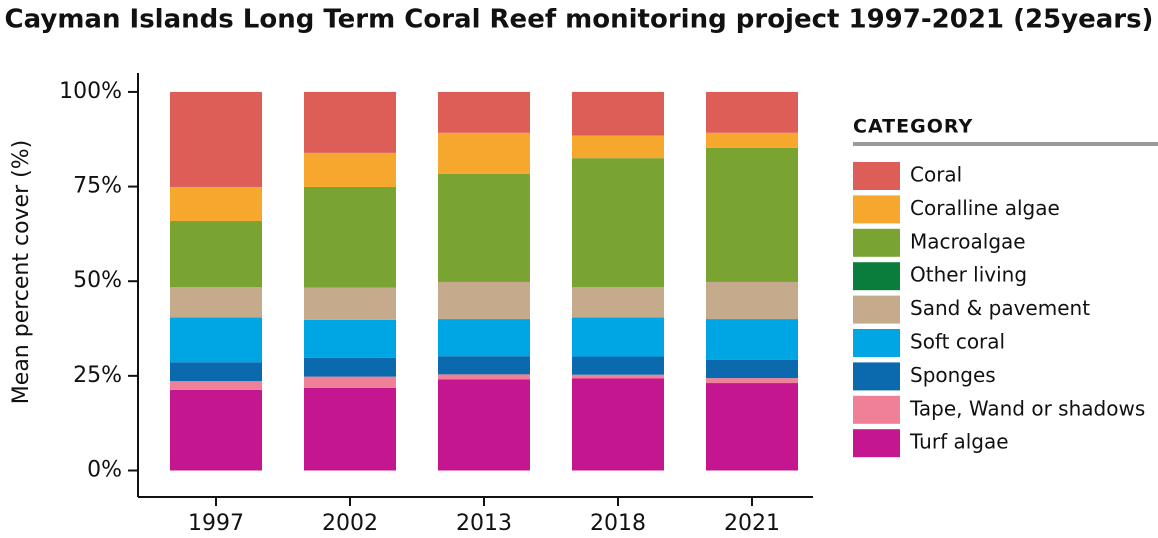 The height and width of the screenshot is (538, 1158). What do you see at coordinates (1000, 308) in the screenshot?
I see `legend-label: Sand & pavement` at bounding box center [1000, 308].